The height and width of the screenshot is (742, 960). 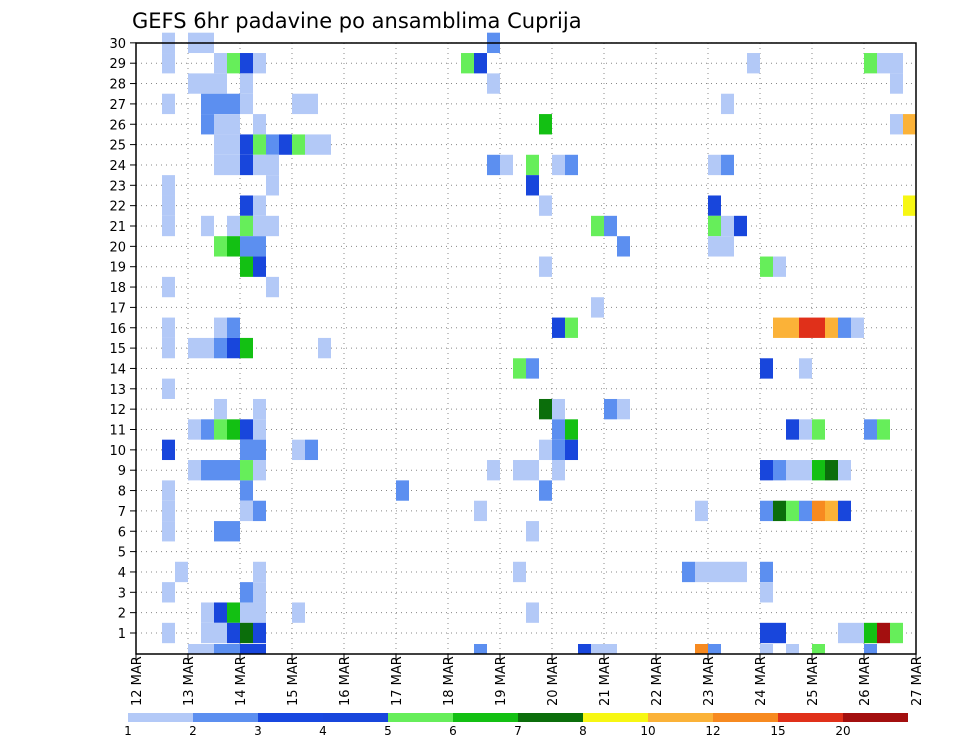 What do you see at coordinates (518, 731) in the screenshot?
I see `colorbar-label: 7` at bounding box center [518, 731].